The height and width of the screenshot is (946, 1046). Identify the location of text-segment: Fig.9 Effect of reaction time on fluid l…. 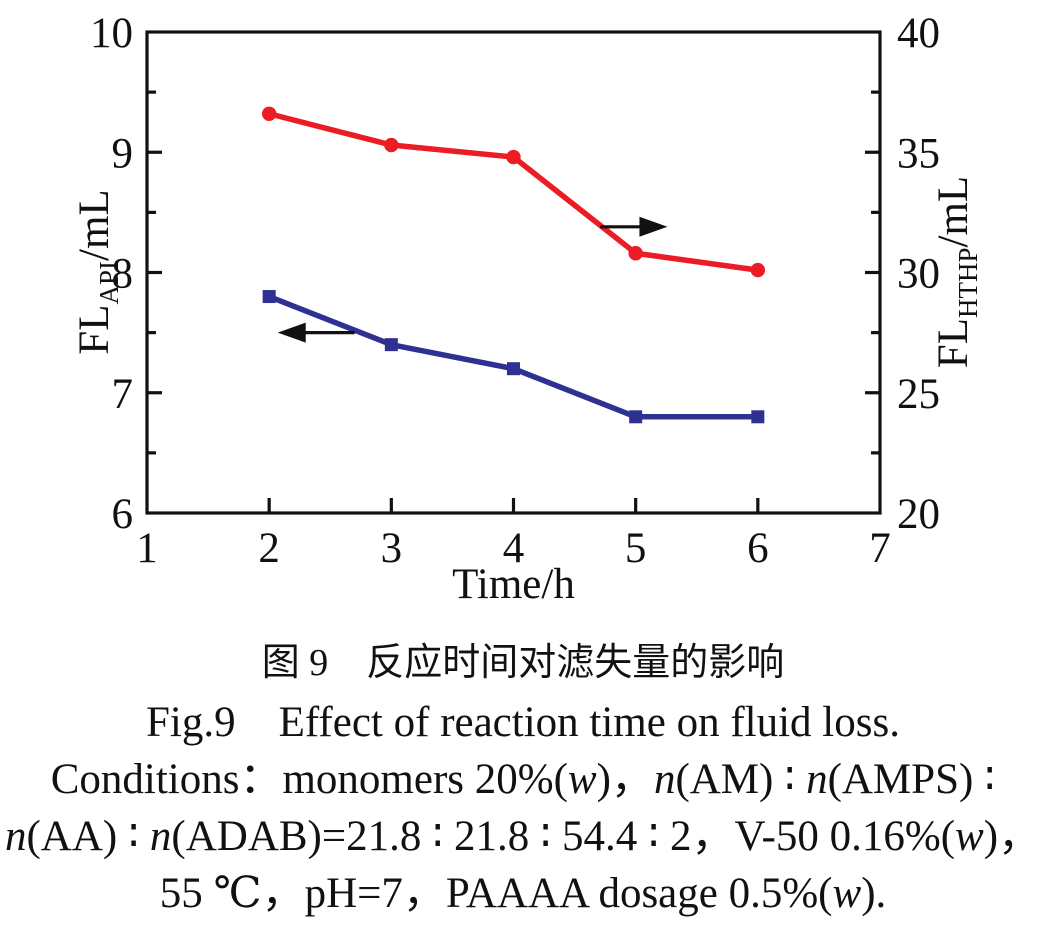
(523, 722).